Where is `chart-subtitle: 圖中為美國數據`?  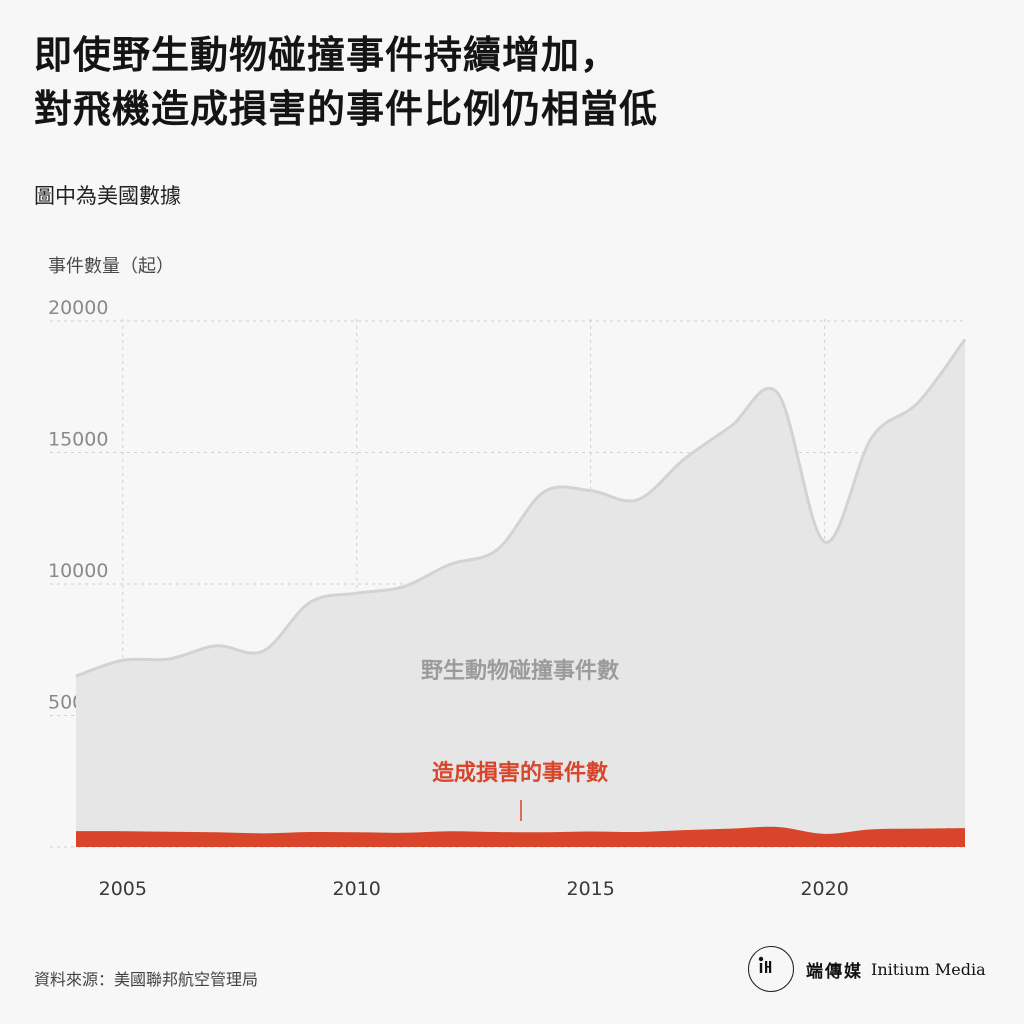
chart-subtitle: 圖中為美國數據 is located at coordinates (107, 196).